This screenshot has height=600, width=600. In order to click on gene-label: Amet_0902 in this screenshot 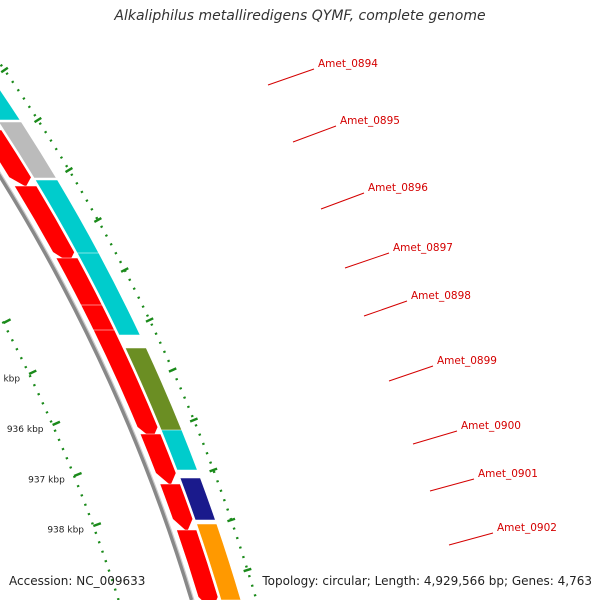, I will do `click(527, 528)`.